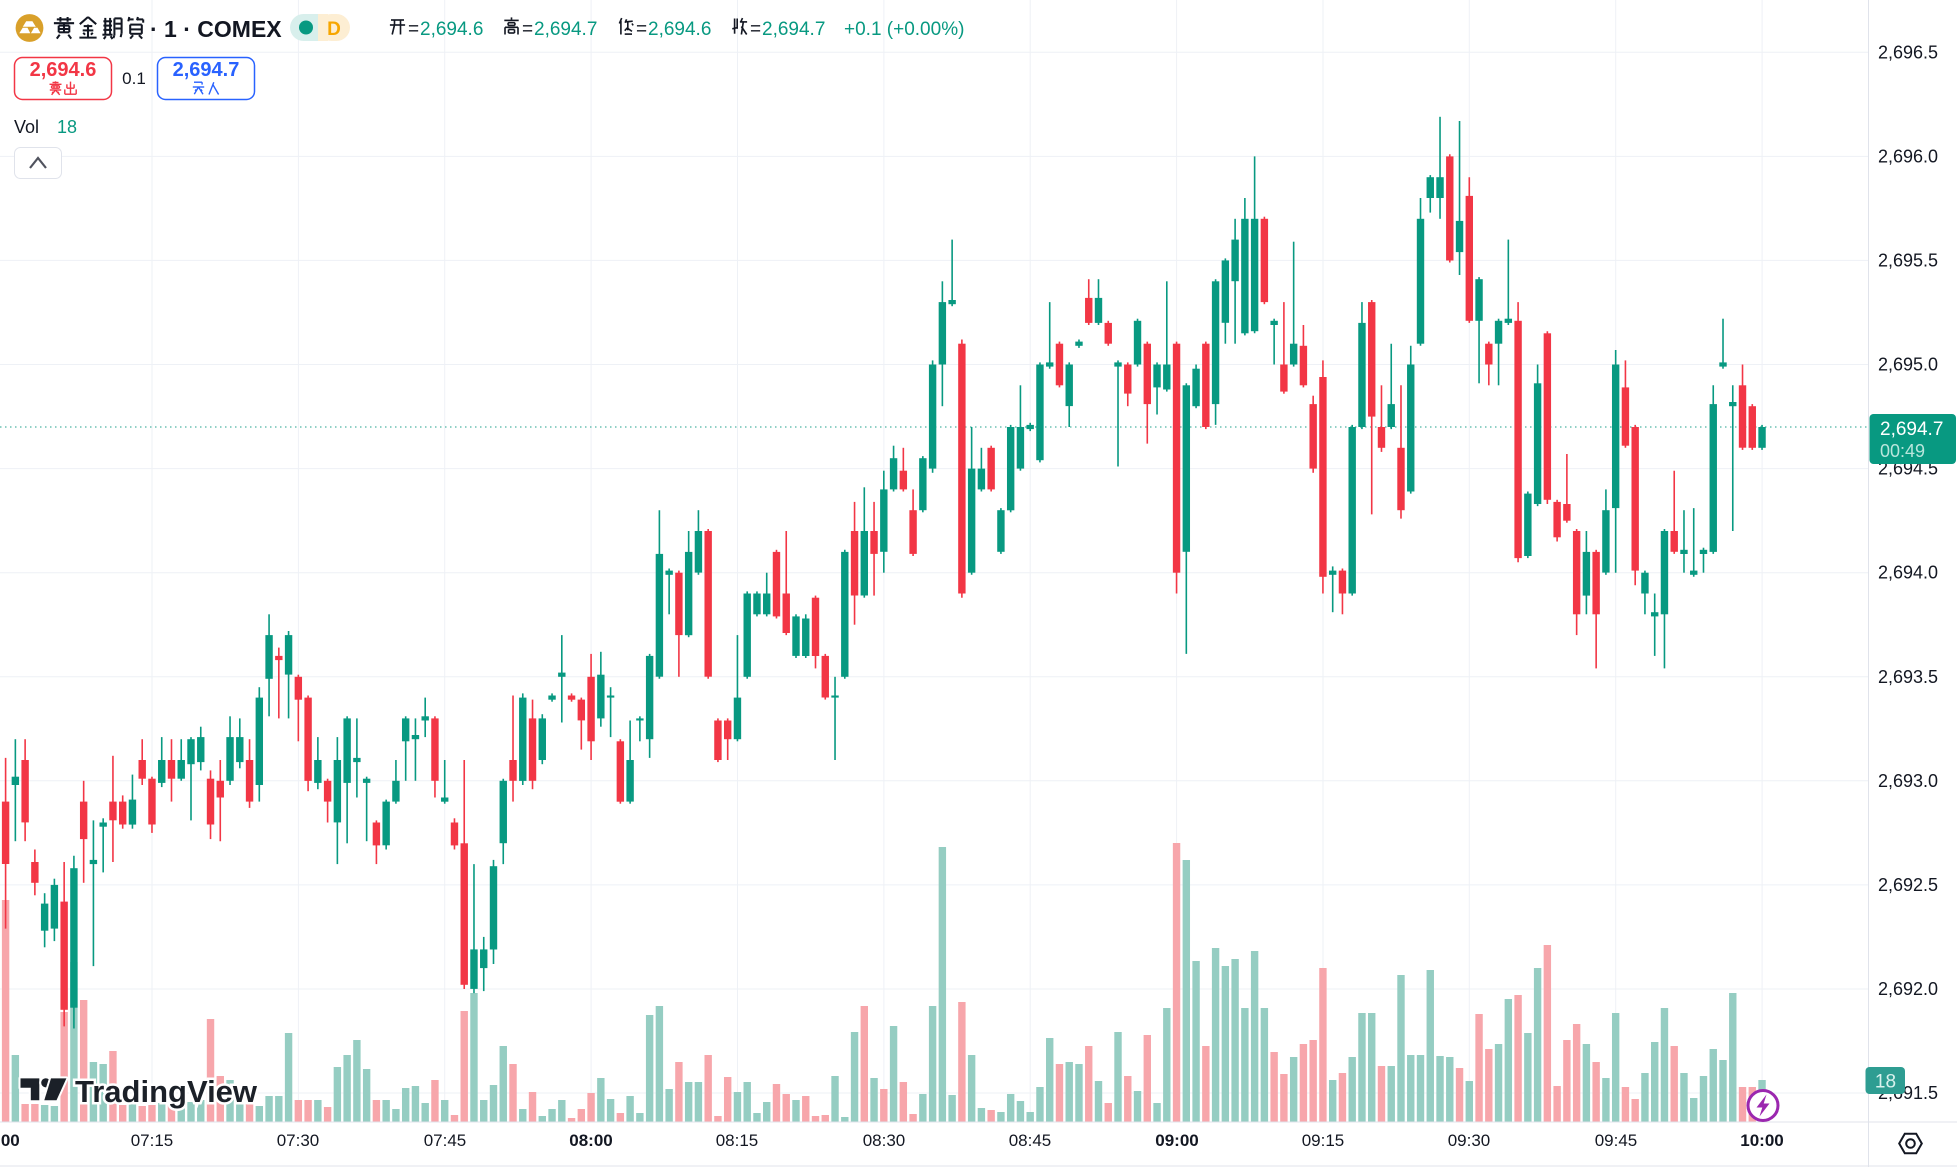 The height and width of the screenshot is (1167, 1957). I want to click on svg-text: 08:15, so click(737, 1140).